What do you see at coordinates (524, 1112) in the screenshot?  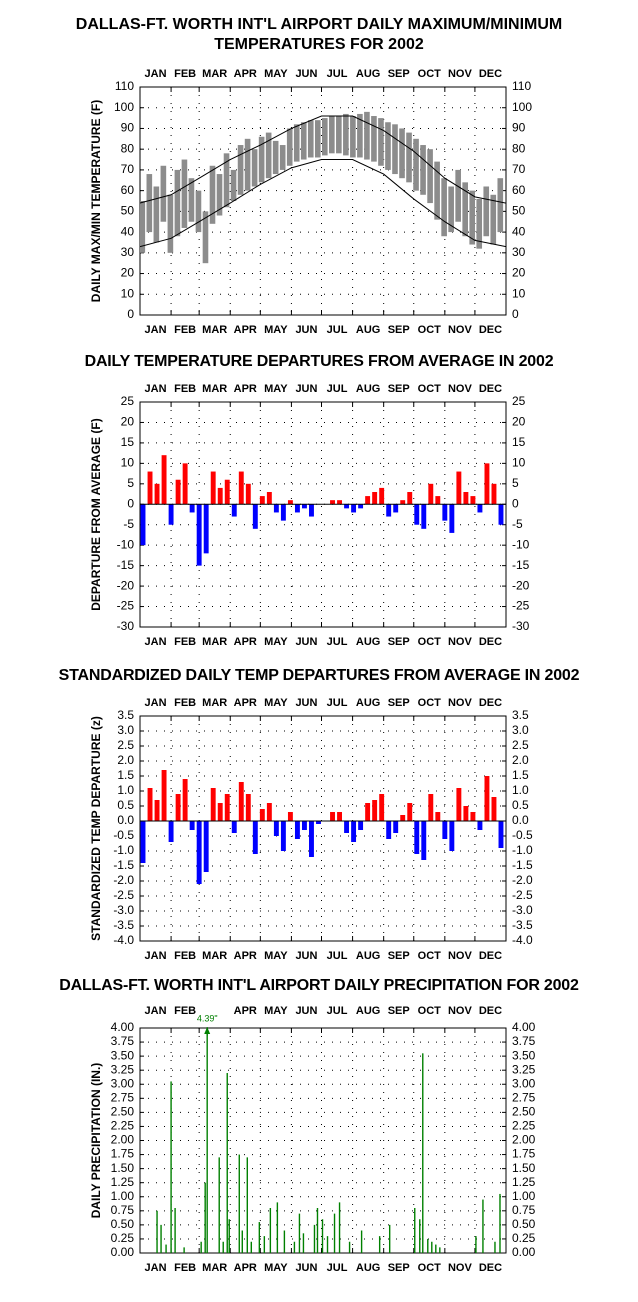 I see `y-tick-label-right: 2.50` at bounding box center [524, 1112].